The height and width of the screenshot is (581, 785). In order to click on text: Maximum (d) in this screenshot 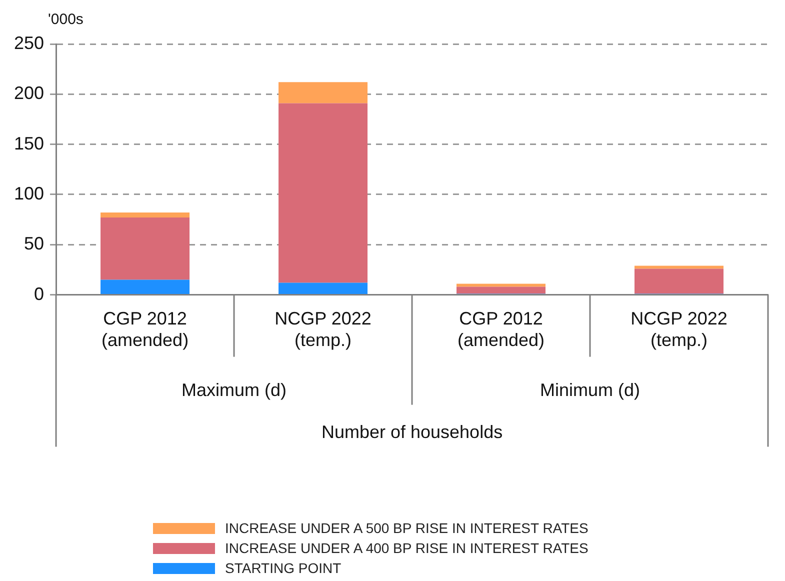, I will do `click(234, 390)`.